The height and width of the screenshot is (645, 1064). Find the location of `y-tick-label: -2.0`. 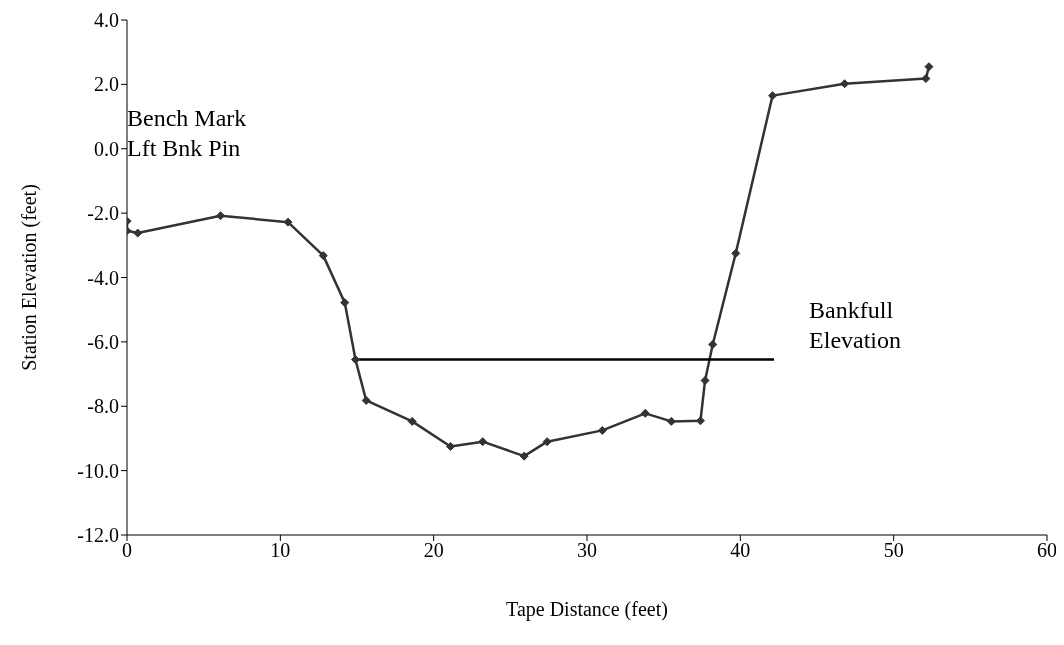

y-tick-label: -2.0 is located at coordinates (103, 213).